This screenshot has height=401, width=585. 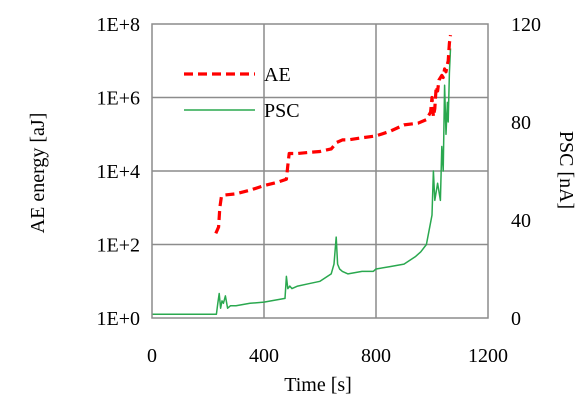 I want to click on y-left-tick-label: 1E+4, so click(x=119, y=172).